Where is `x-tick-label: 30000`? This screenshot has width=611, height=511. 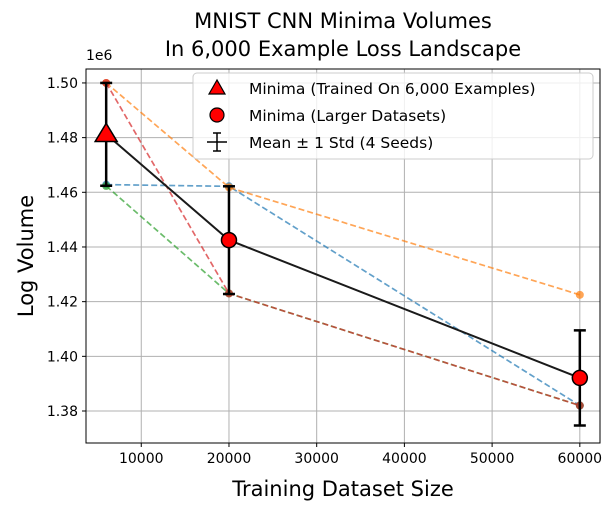 x-tick-label: 30000 is located at coordinates (316, 459).